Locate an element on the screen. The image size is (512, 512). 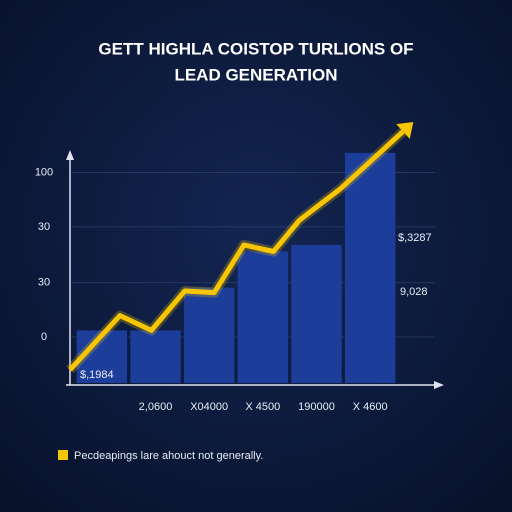
y-axis-arrow is located at coordinates (70, 155).